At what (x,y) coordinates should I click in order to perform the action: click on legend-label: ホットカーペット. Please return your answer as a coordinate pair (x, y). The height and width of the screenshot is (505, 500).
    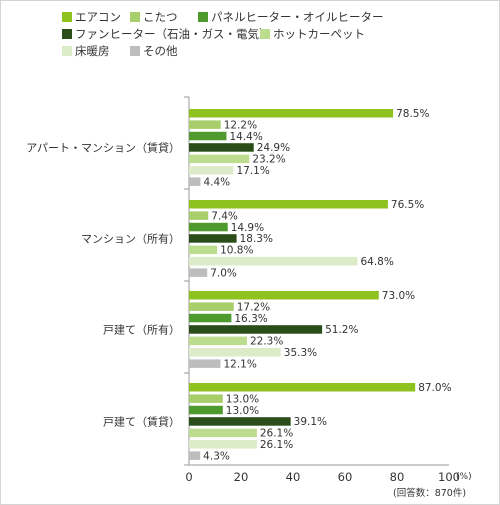
    Looking at the image, I should click on (319, 34).